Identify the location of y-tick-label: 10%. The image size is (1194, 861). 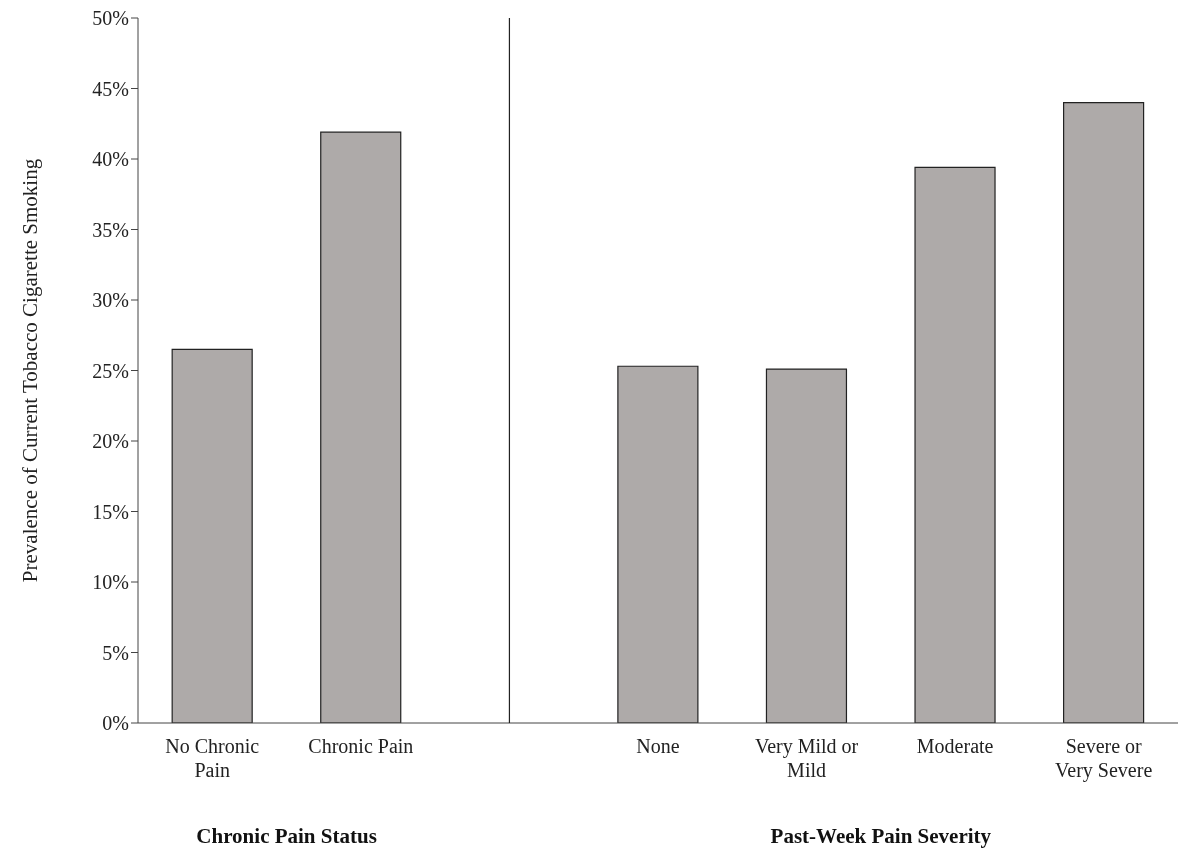
(110, 582).